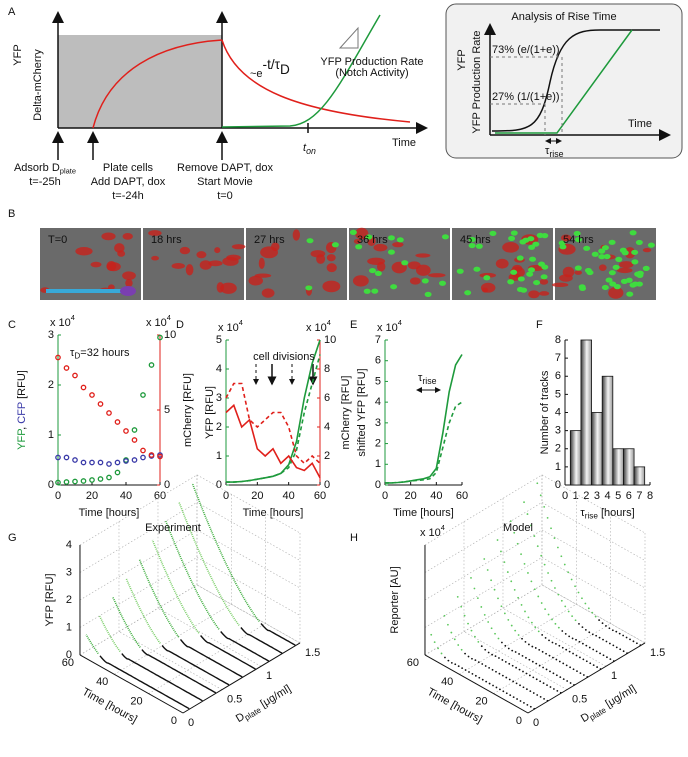  I want to click on y-label: Delta-mCherry, so click(38, 85).